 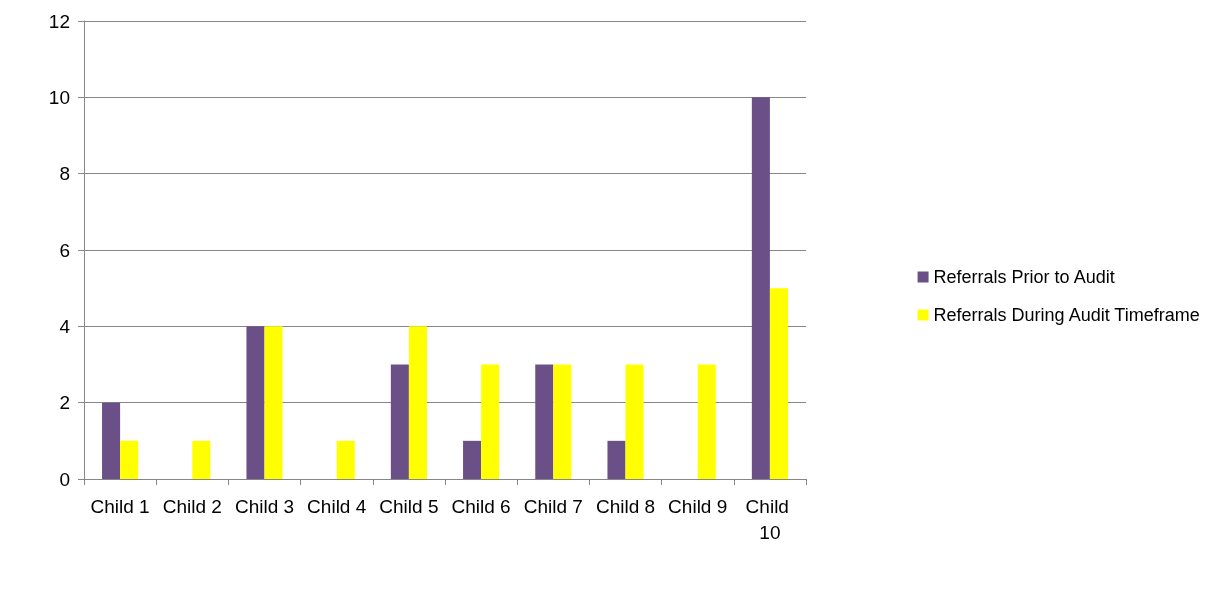 I want to click on y-tick-label: 8, so click(x=64, y=174).